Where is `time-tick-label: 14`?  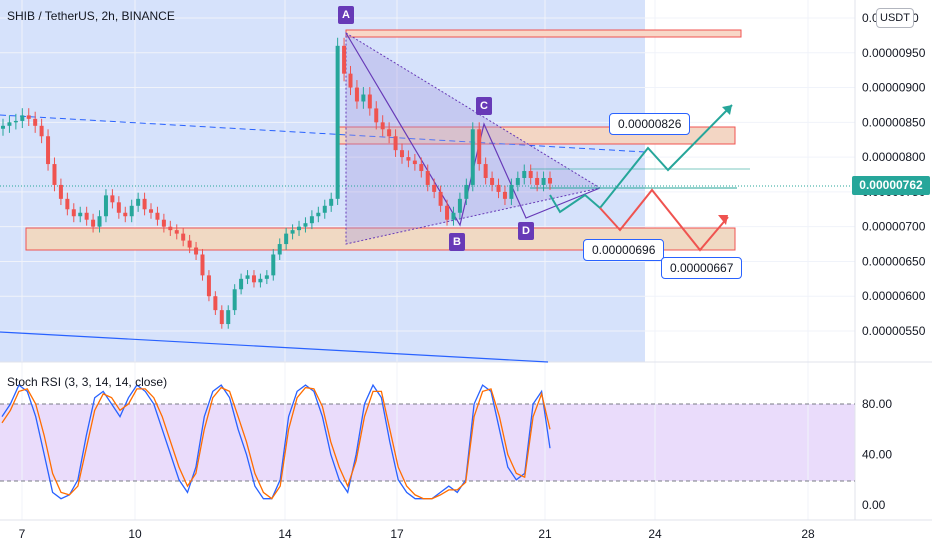 time-tick-label: 14 is located at coordinates (285, 534).